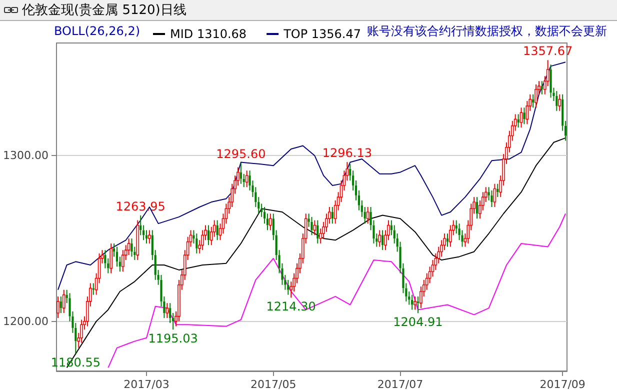 This screenshot has height=390, width=617. Describe the element at coordinates (241, 153) in the screenshot. I see `annotation: 1295.60` at that location.